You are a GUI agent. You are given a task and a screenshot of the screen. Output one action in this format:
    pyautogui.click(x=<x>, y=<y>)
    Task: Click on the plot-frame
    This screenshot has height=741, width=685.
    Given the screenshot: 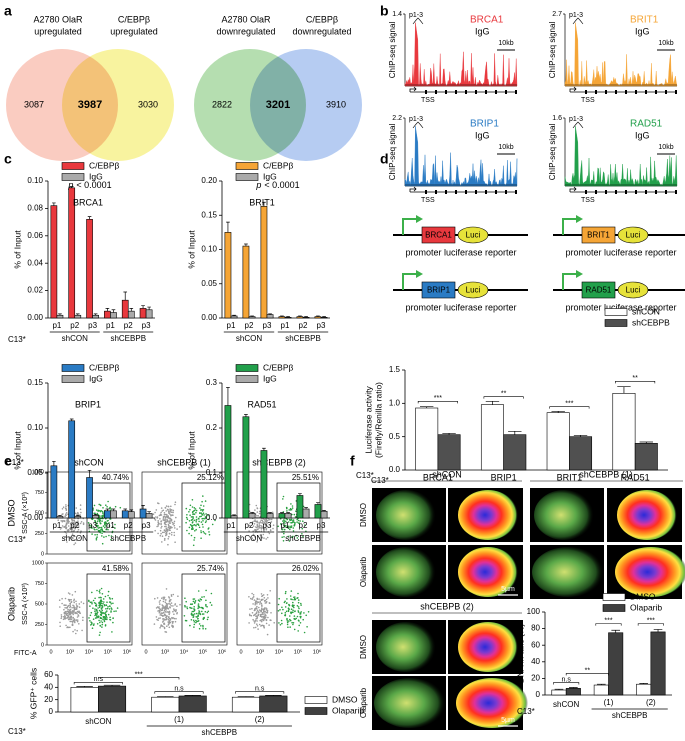 What is the action you would take?
    pyautogui.click(x=184, y=604)
    